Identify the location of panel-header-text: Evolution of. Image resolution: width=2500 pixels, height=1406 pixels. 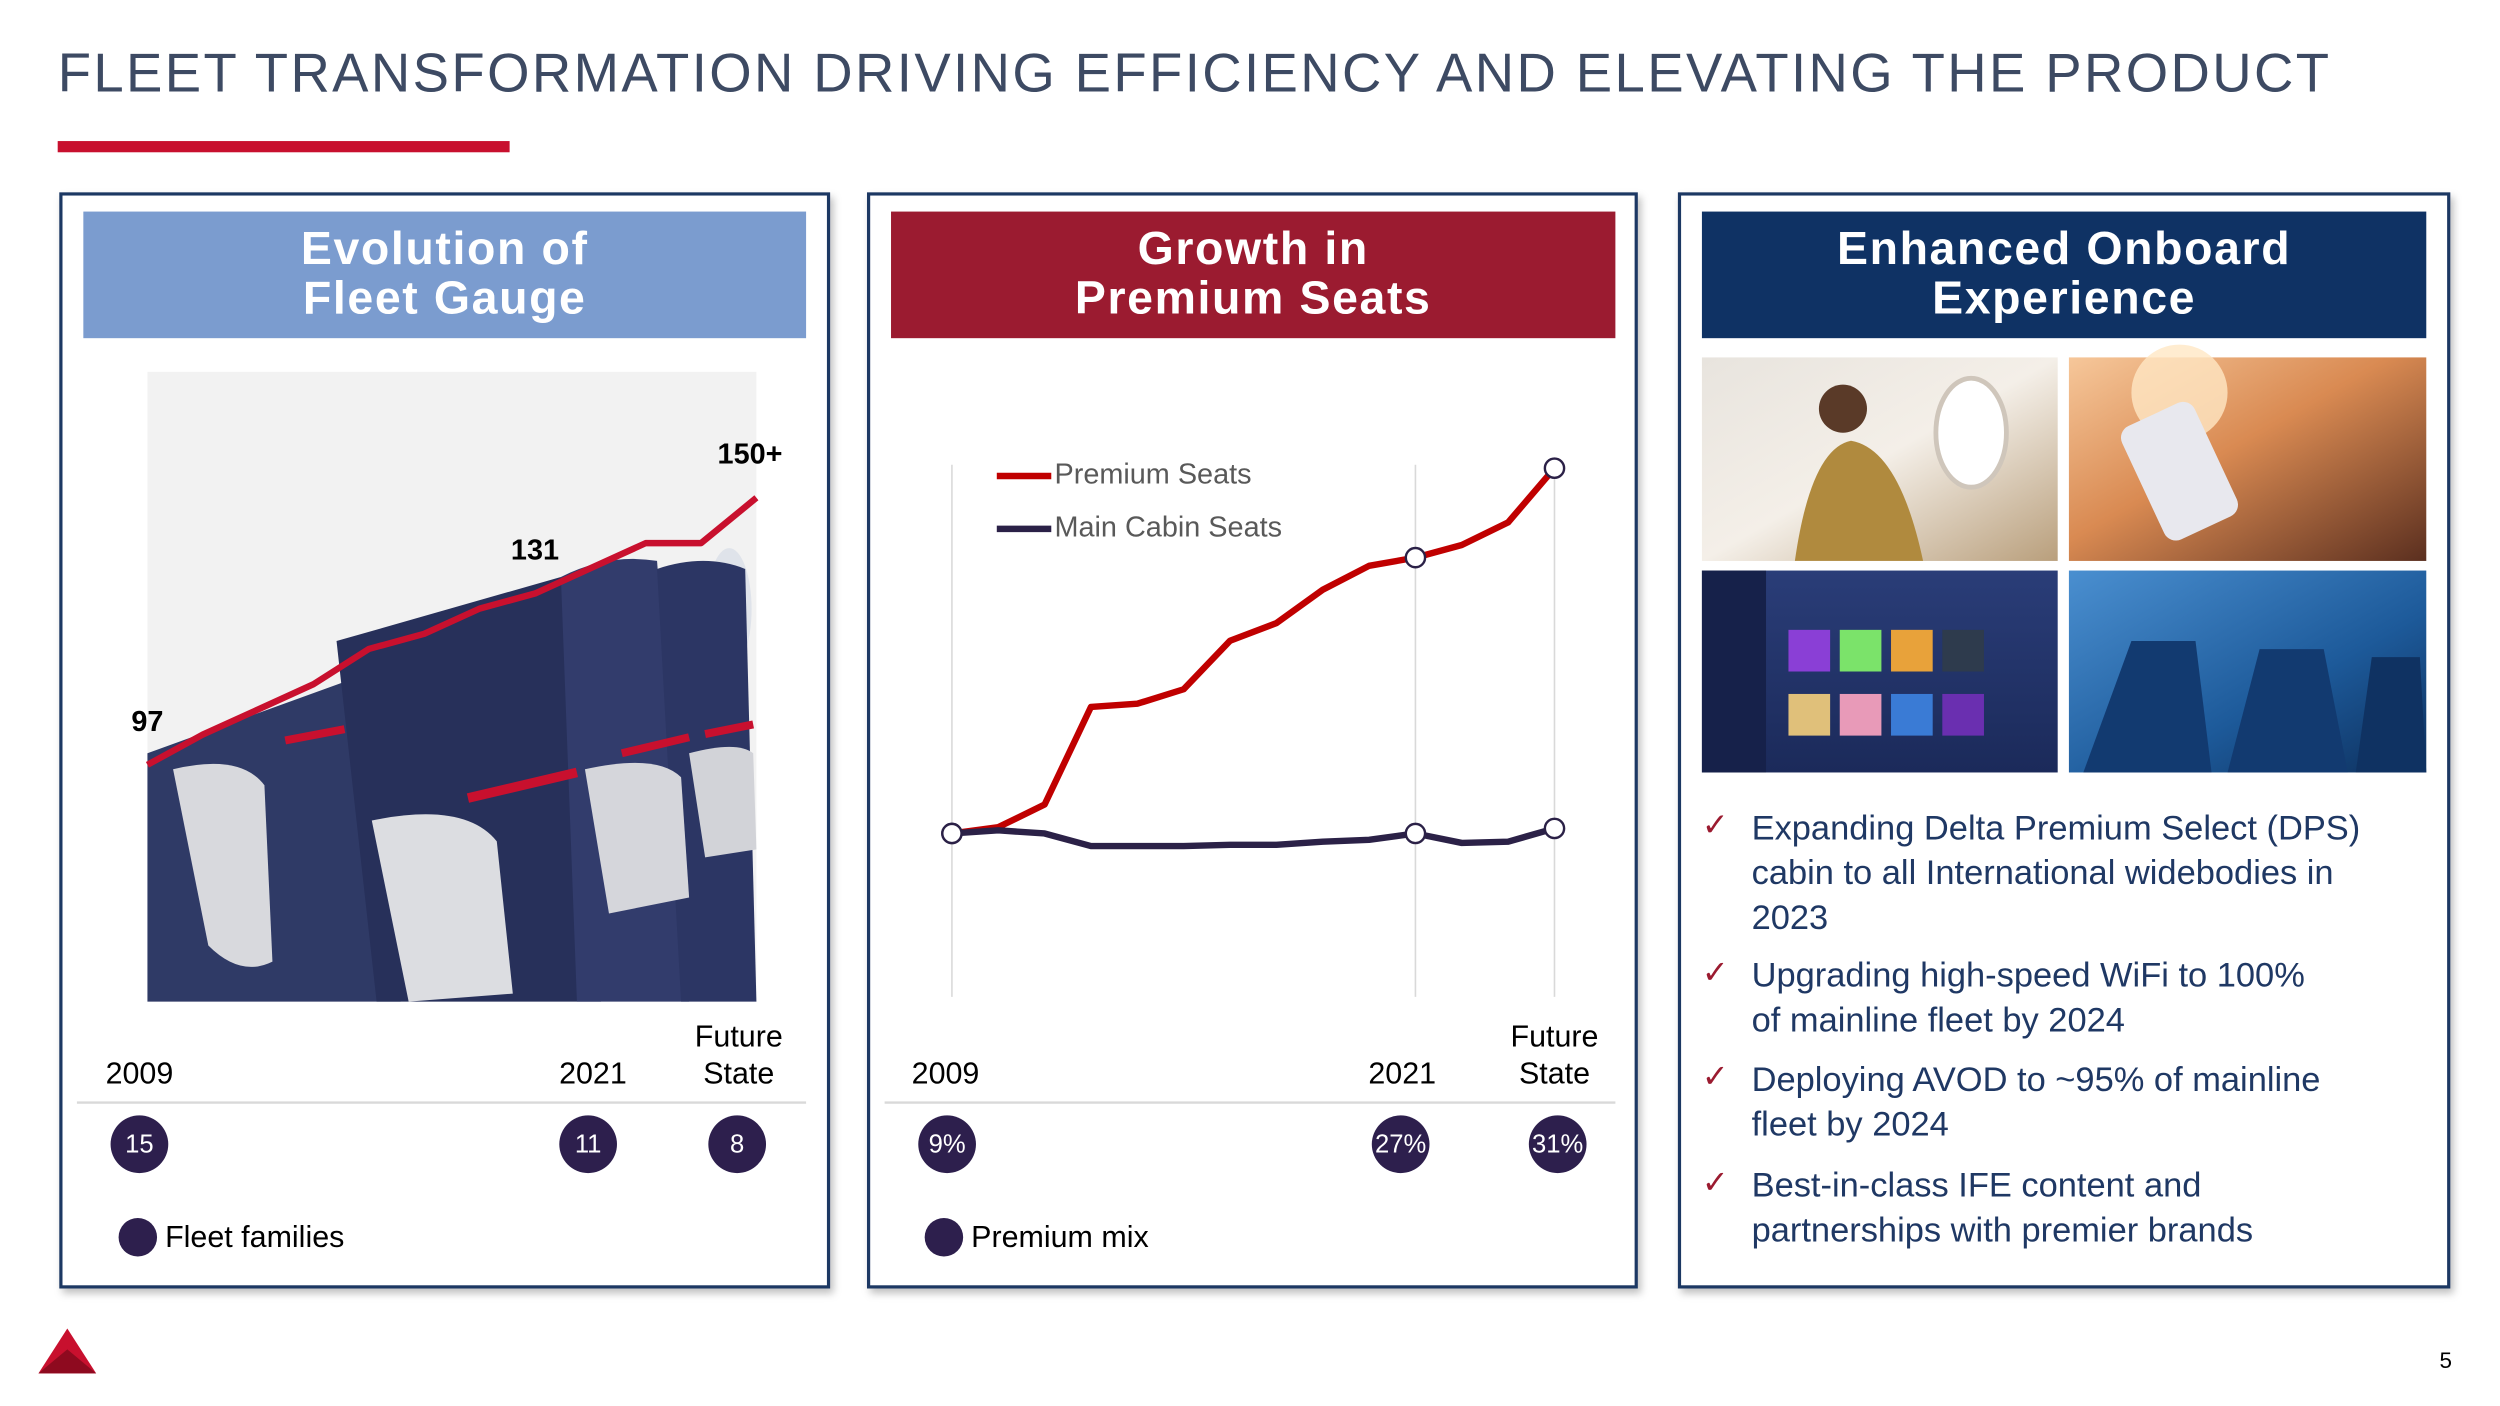
(445, 248).